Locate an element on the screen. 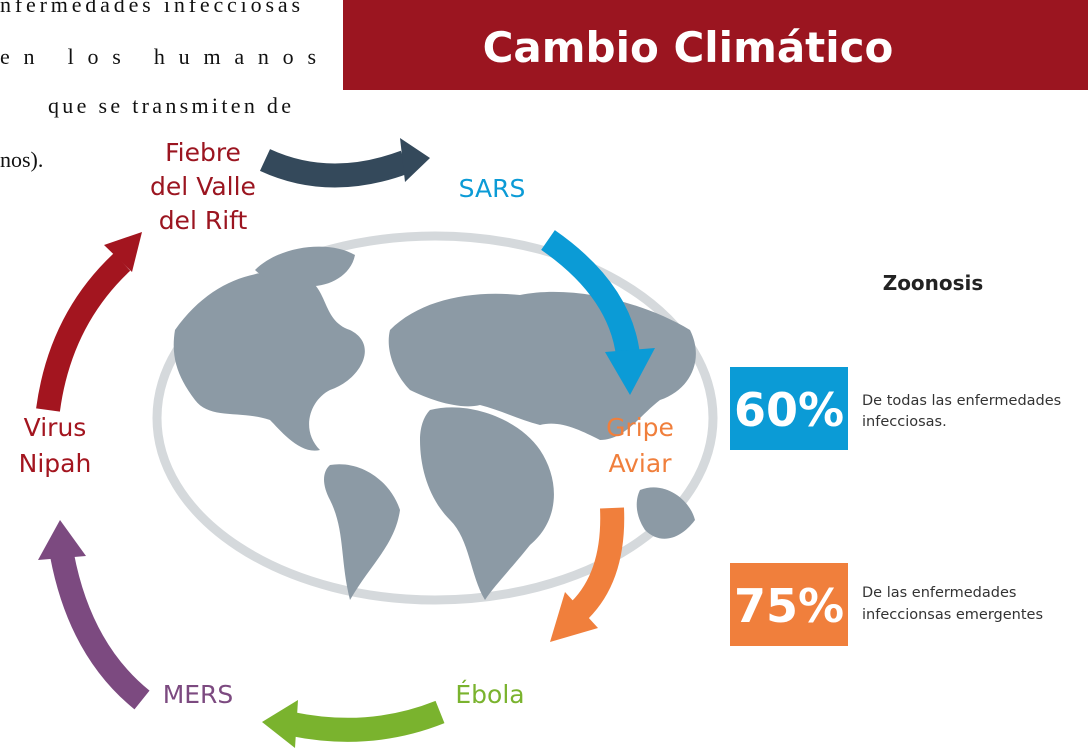 The image size is (1088, 751). node-label: SARS is located at coordinates (492, 188).